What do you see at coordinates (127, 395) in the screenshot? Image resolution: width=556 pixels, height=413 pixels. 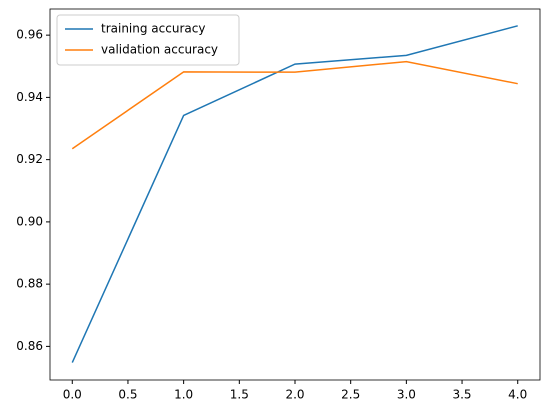 I see `x-tick-label: 0.5` at bounding box center [127, 395].